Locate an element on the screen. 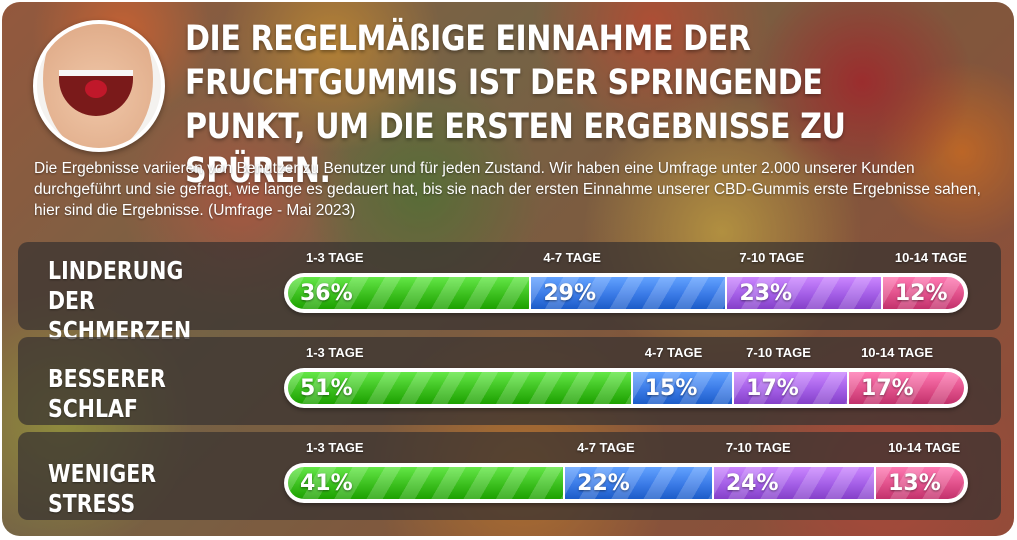  row-label: LINDERUNG DER SCHMERZEN is located at coordinates (142, 301).